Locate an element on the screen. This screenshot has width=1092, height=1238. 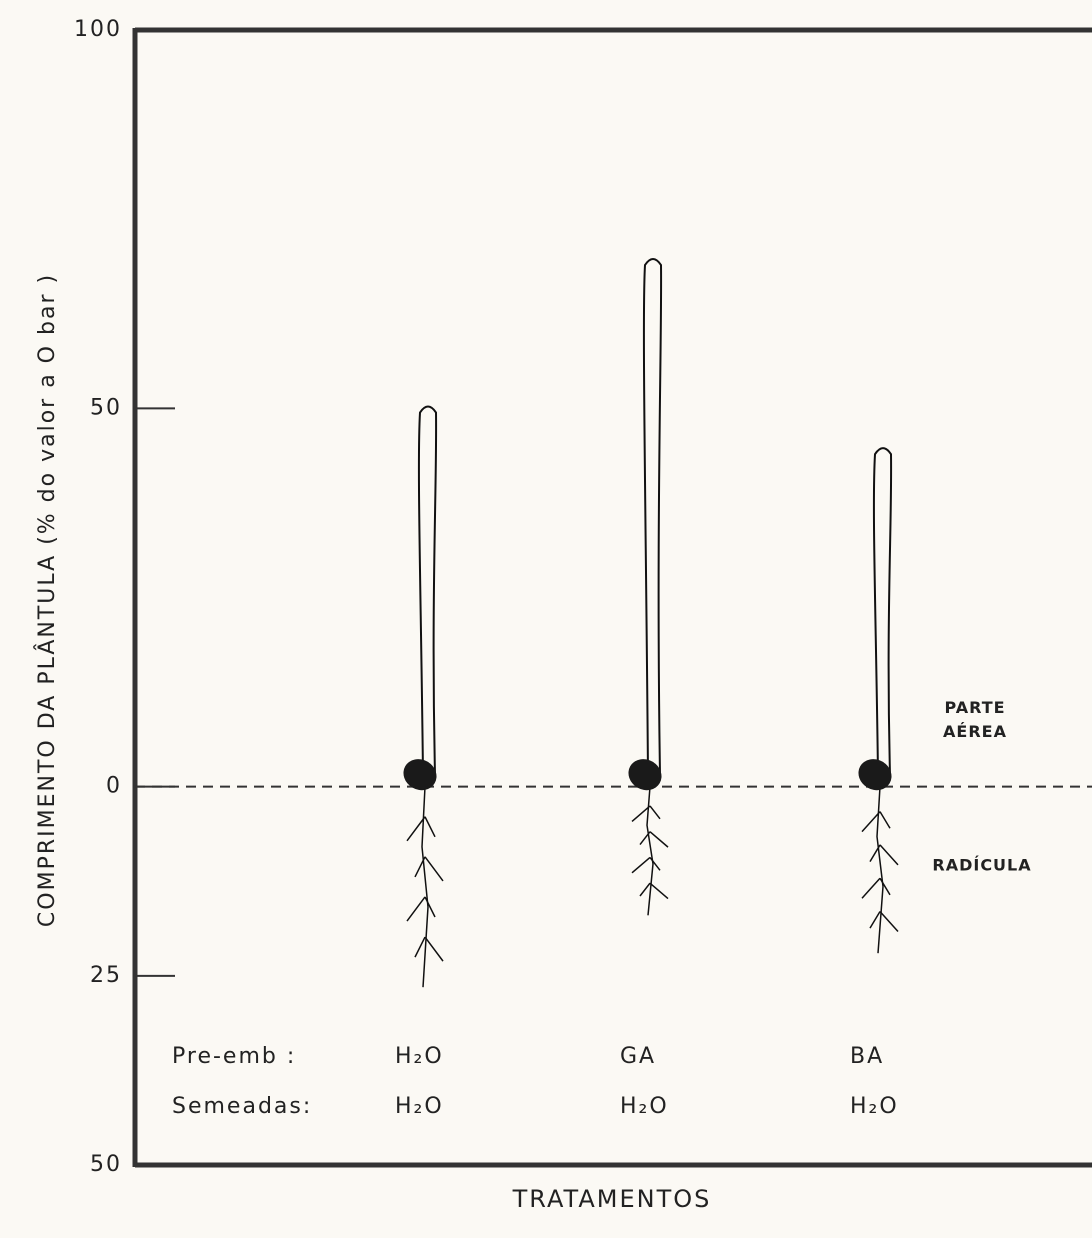
y-tick-label: 25 is located at coordinates (106, 975).